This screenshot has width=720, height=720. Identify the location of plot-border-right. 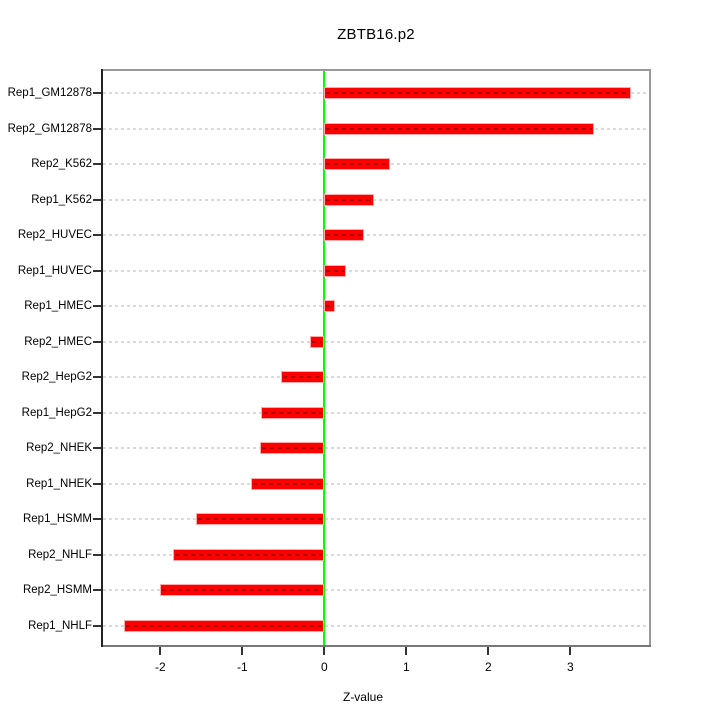
(650, 358).